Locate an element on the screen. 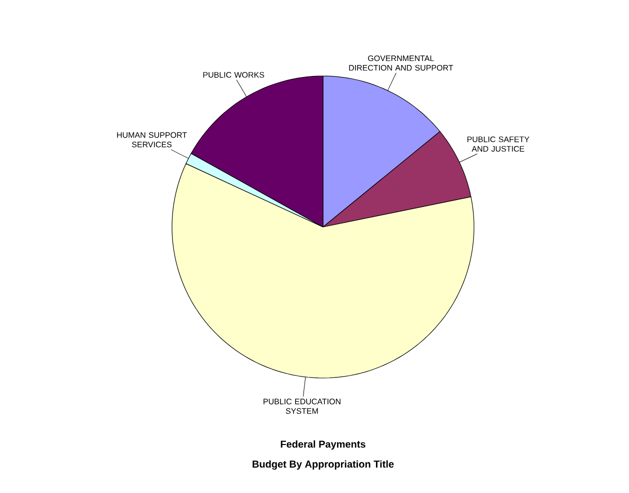 The height and width of the screenshot is (493, 629). slice-label: GOVERNMENTAL DIRECTION AND SUPPORT is located at coordinates (401, 63).